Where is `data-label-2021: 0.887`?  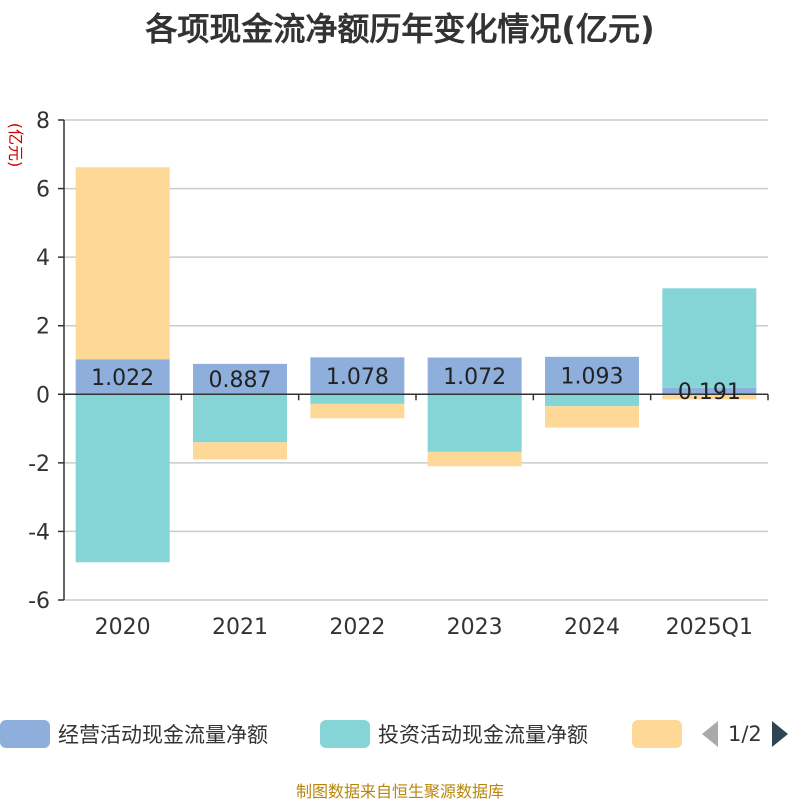 data-label-2021: 0.887 is located at coordinates (240, 380).